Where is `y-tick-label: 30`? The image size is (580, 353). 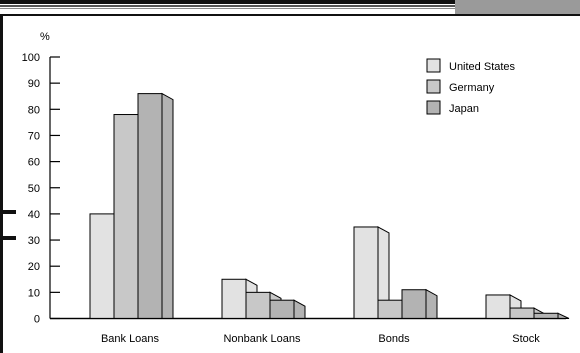
y-tick-label: 30 is located at coordinates (34, 241).